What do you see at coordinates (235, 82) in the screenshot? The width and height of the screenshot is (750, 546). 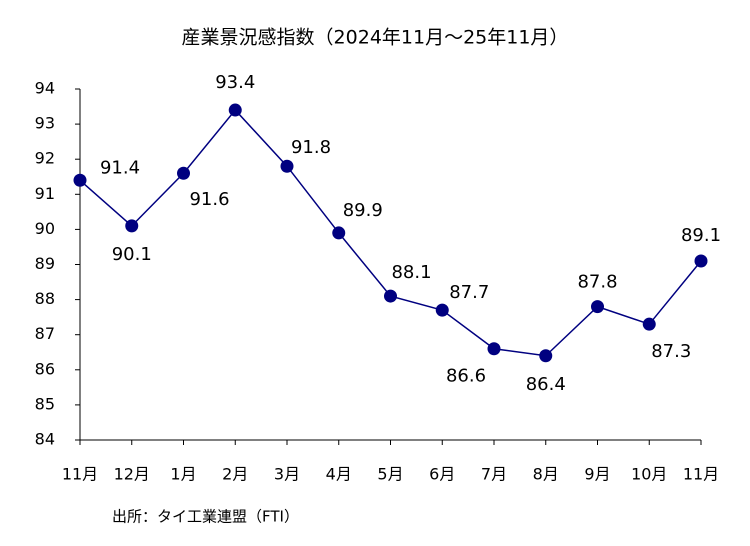 I see `data-label: 93.4` at bounding box center [235, 82].